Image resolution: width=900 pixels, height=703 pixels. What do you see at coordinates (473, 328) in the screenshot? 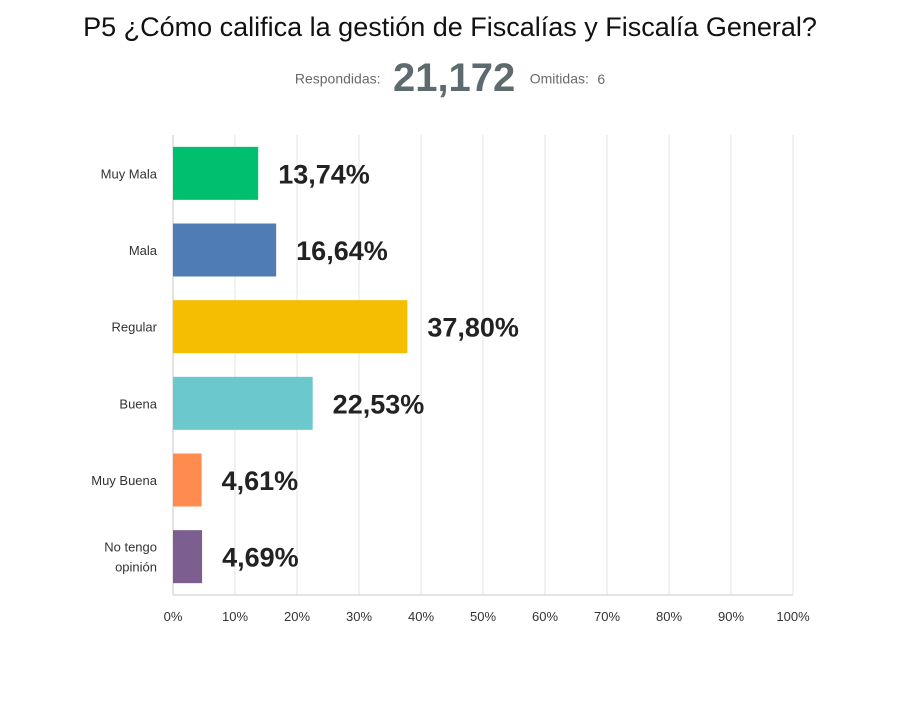
I see `value-label: 37,80%` at bounding box center [473, 328].